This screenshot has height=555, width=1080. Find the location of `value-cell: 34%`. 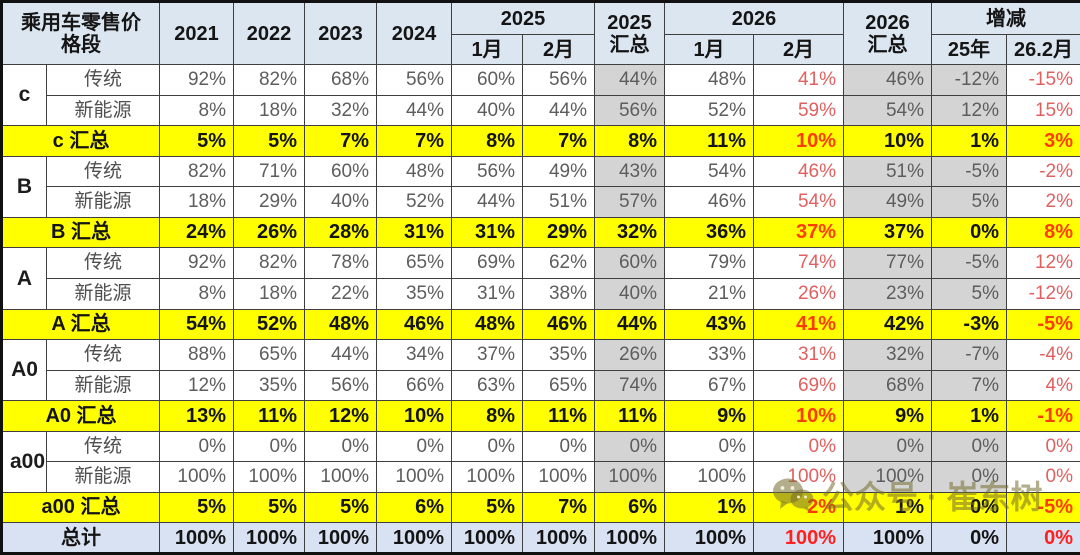

value-cell: 34% is located at coordinates (414, 355).